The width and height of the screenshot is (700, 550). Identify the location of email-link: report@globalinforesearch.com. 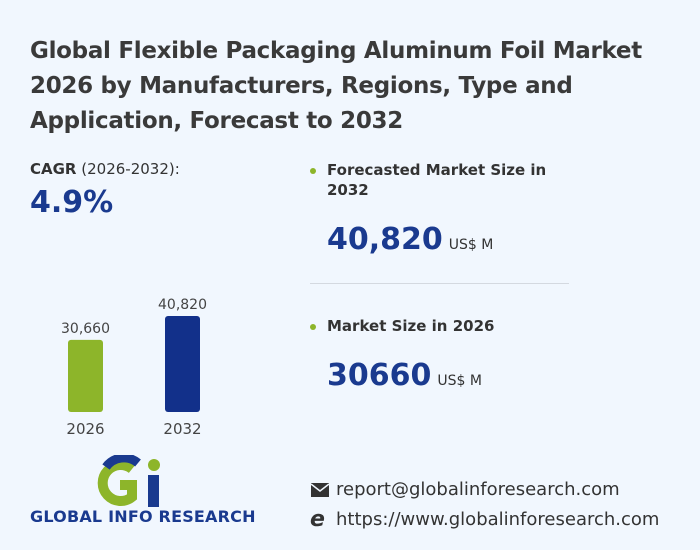
(465, 489).